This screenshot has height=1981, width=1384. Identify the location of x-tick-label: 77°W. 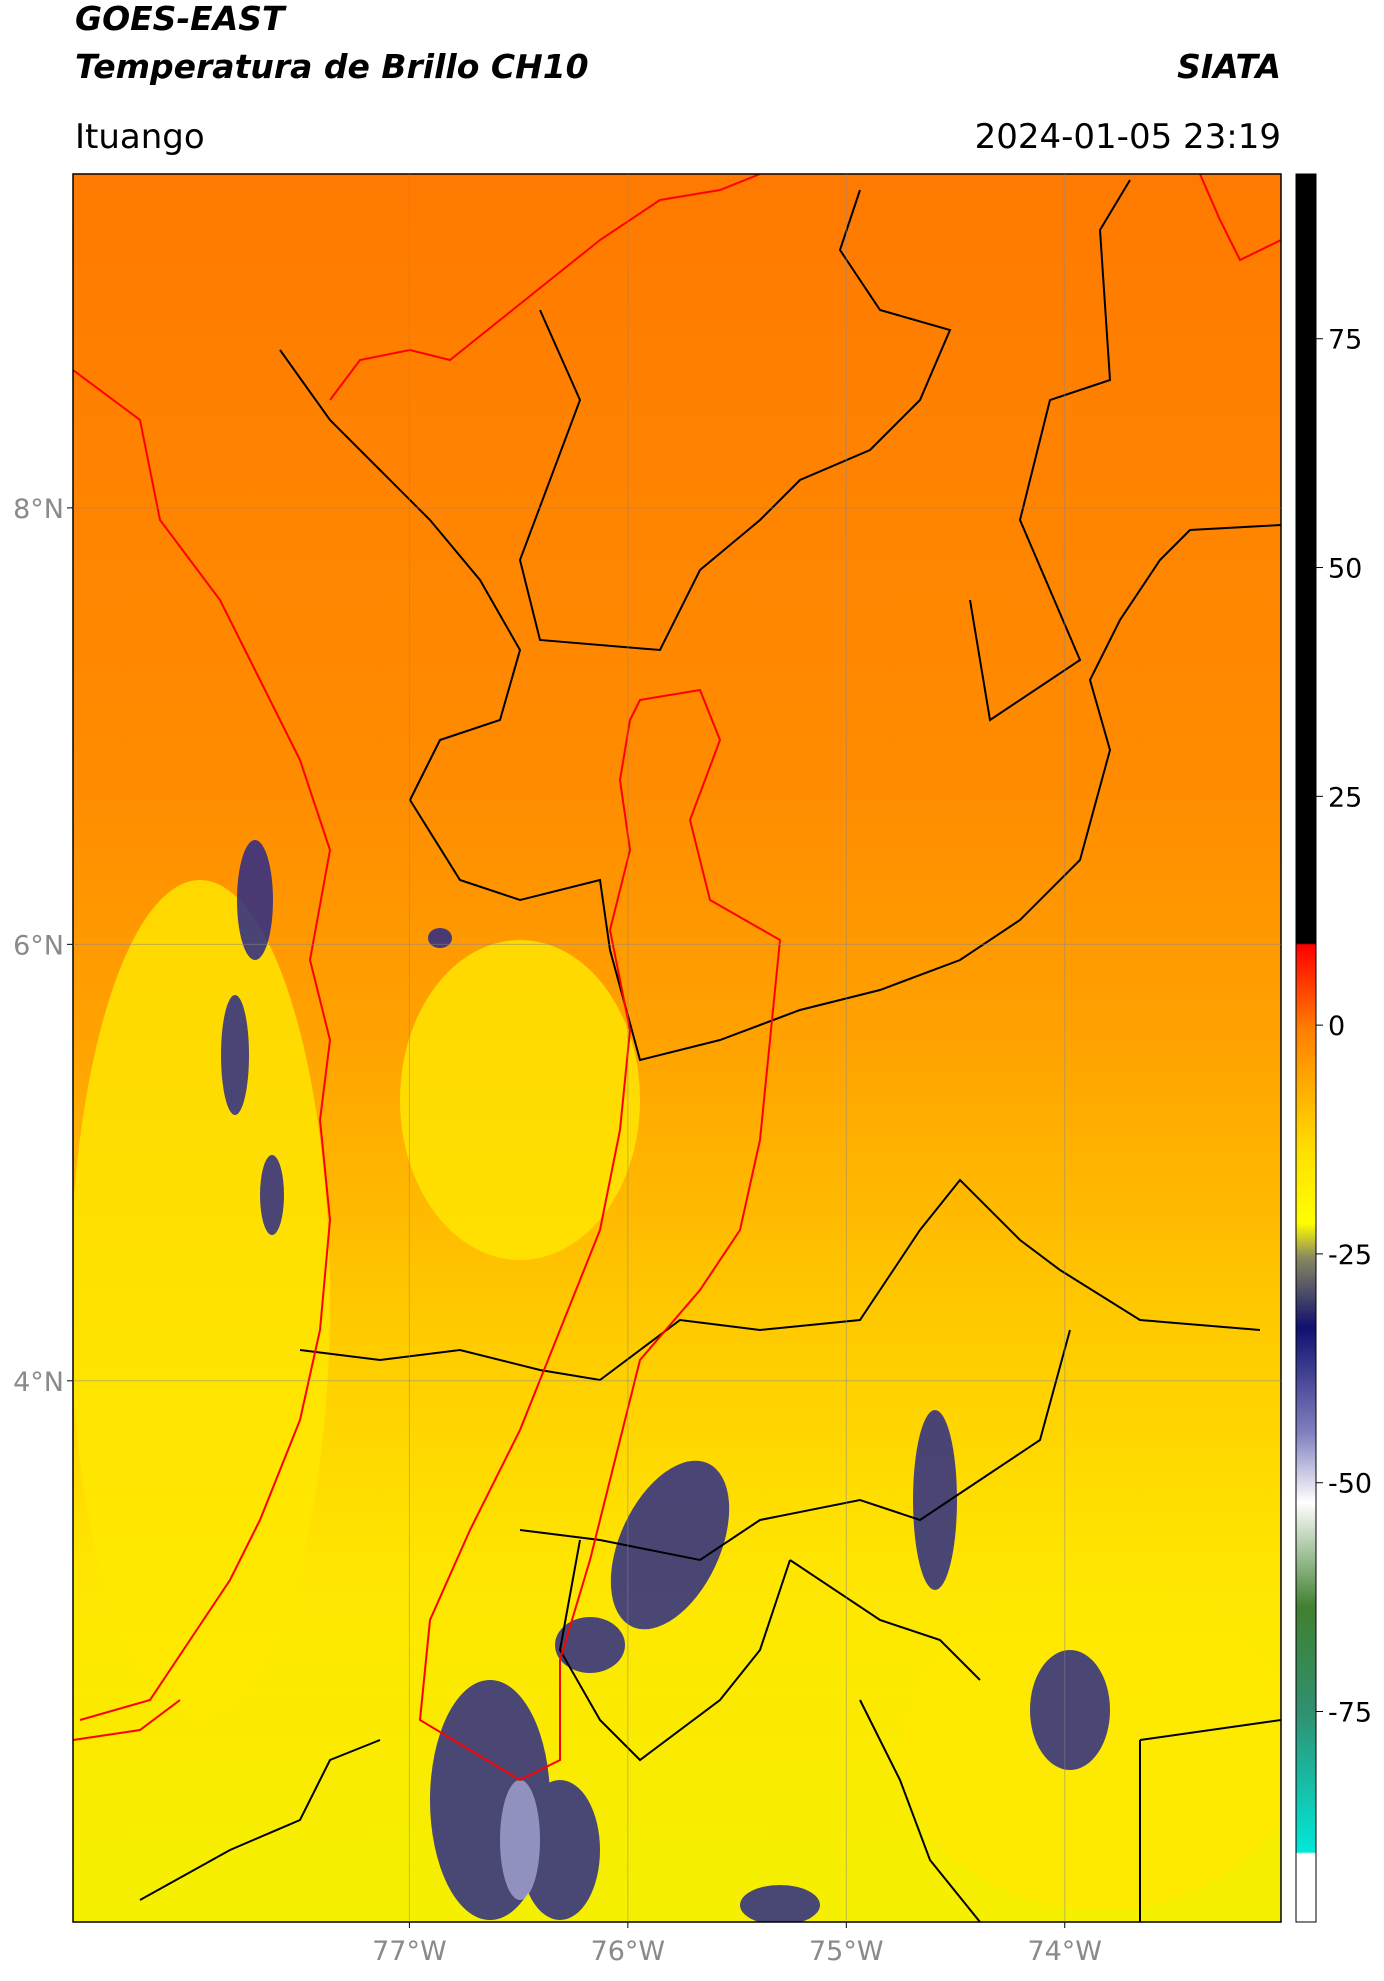
(409, 1951).